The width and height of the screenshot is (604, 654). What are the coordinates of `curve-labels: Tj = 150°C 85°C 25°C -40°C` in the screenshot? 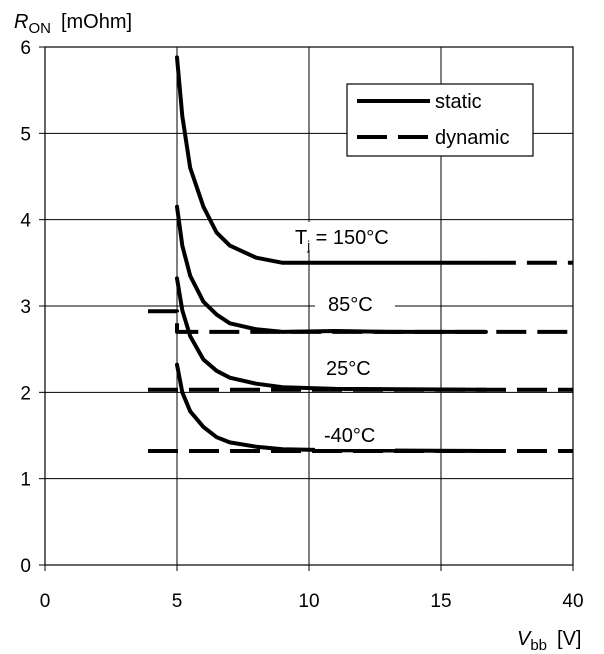 It's located at (360, 335).